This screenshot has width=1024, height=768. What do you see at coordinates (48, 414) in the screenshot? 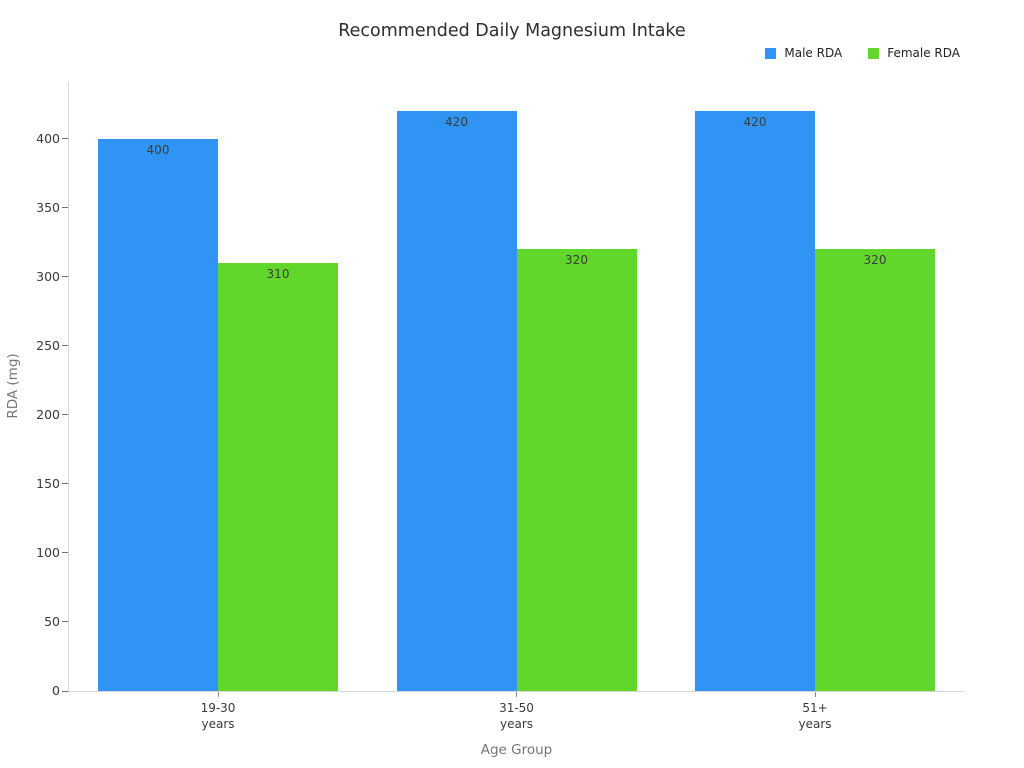
I see `y-tick-label: 200` at bounding box center [48, 414].